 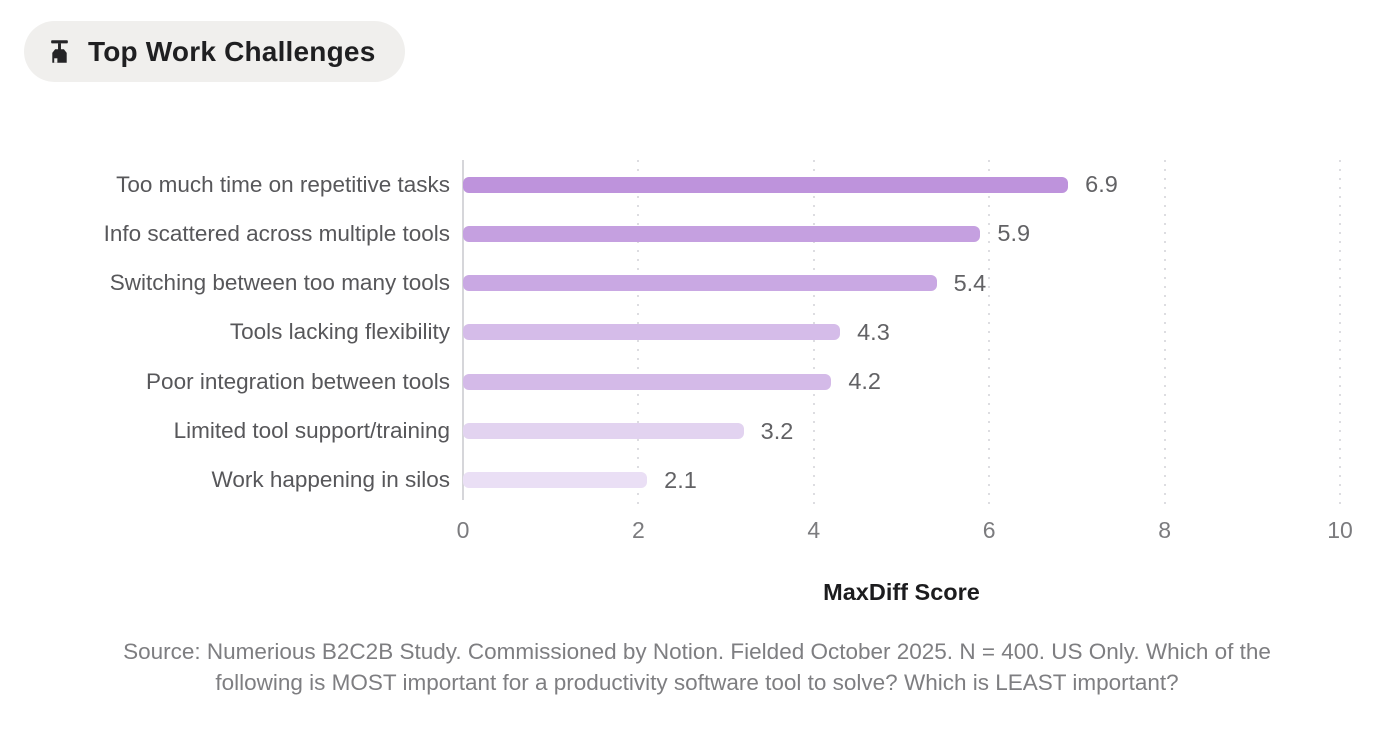 What do you see at coordinates (232, 51) in the screenshot?
I see `chart-title: Top Work Challenges` at bounding box center [232, 51].